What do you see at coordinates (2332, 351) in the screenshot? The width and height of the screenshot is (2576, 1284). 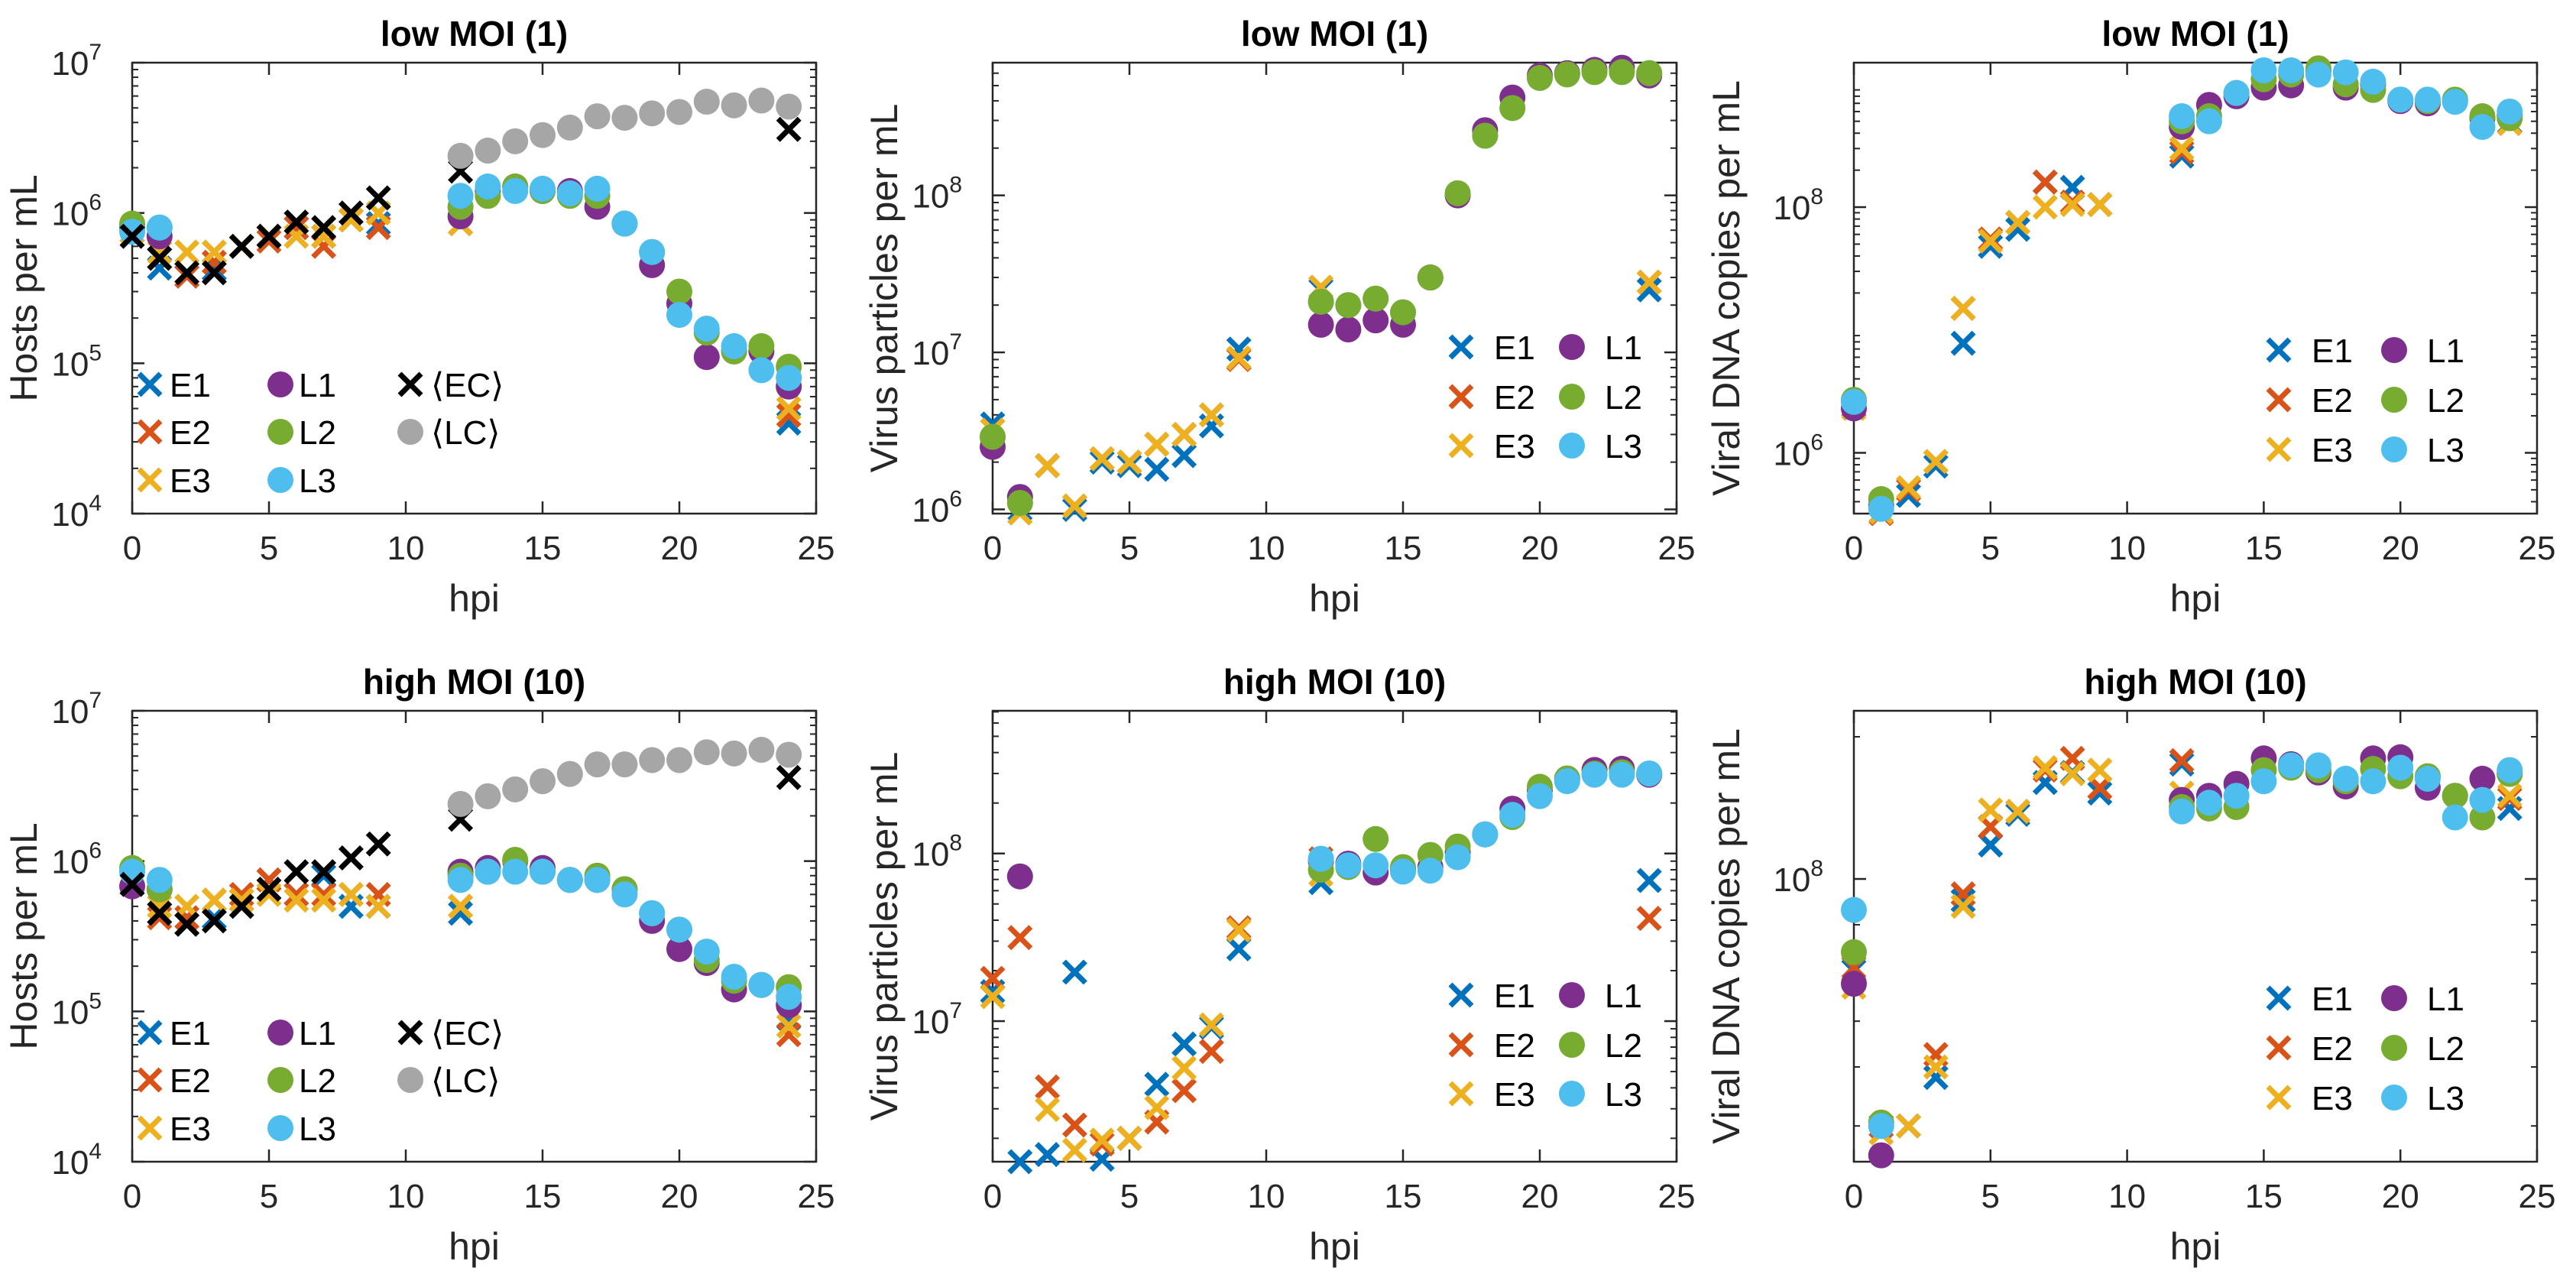 I see `legend-label: E1` at bounding box center [2332, 351].